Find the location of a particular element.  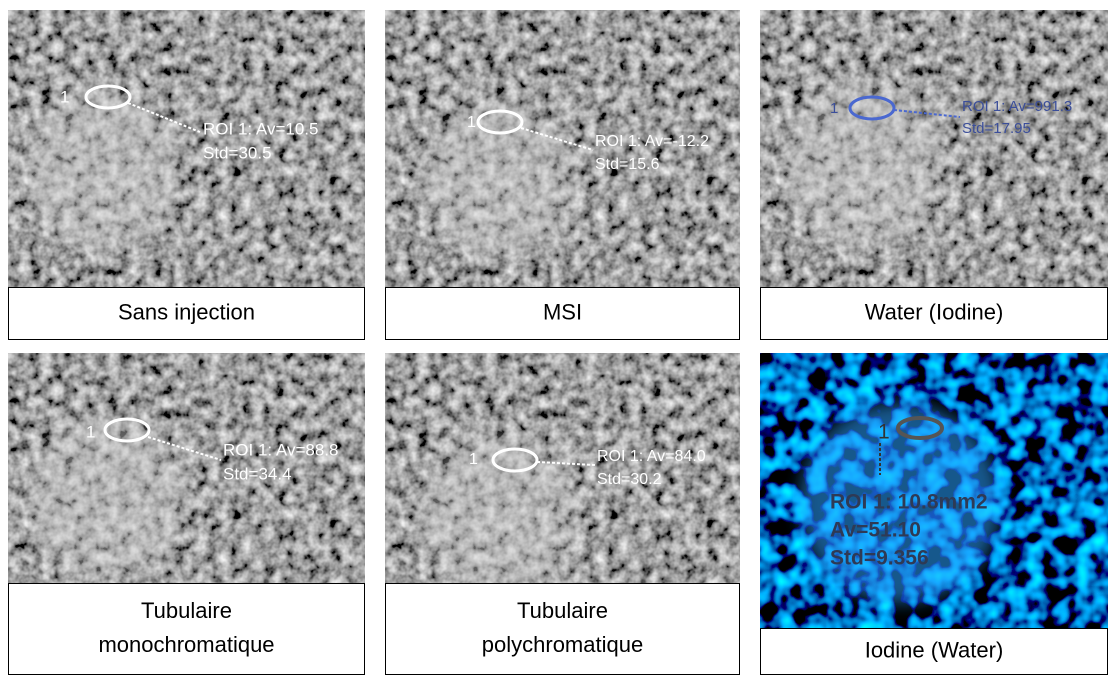

caption: Water (Iodine) is located at coordinates (934, 311).